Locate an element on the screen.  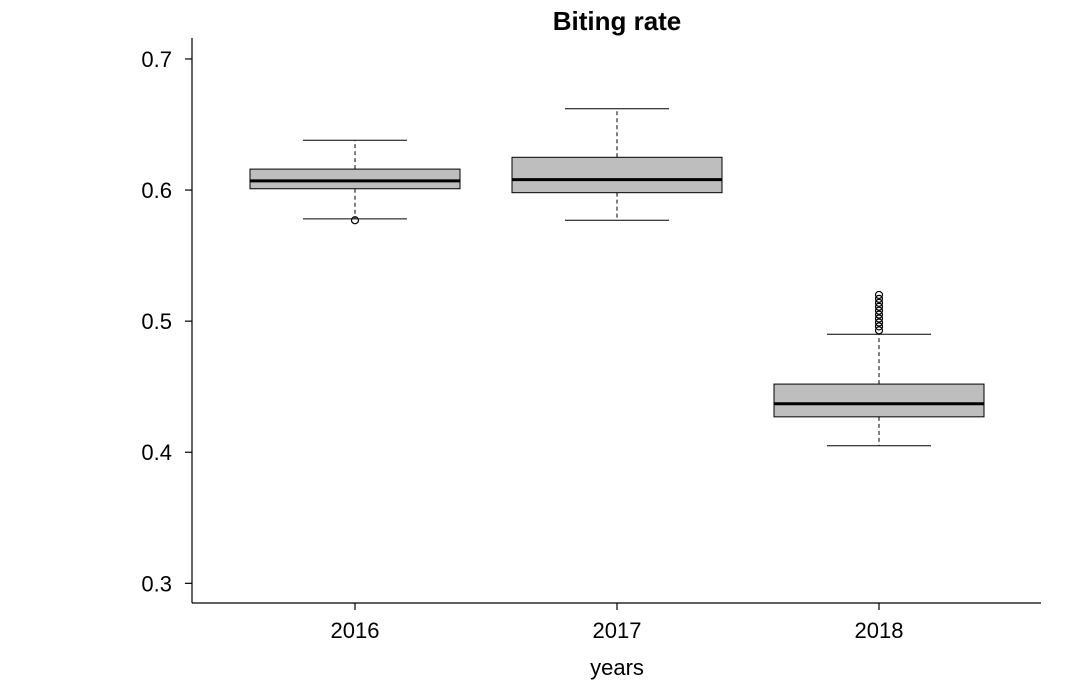
box-2017 is located at coordinates (617, 164).